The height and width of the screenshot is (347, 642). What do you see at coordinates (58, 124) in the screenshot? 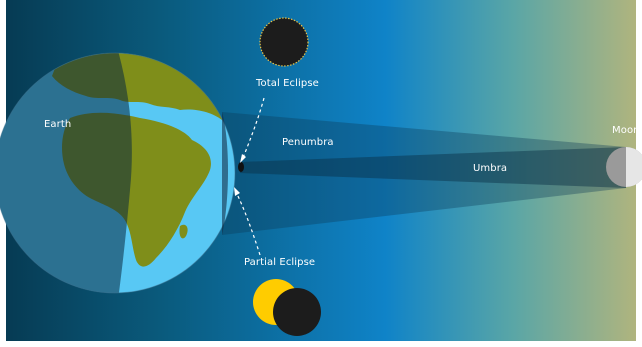
I see `earth-label: Earth` at bounding box center [58, 124].